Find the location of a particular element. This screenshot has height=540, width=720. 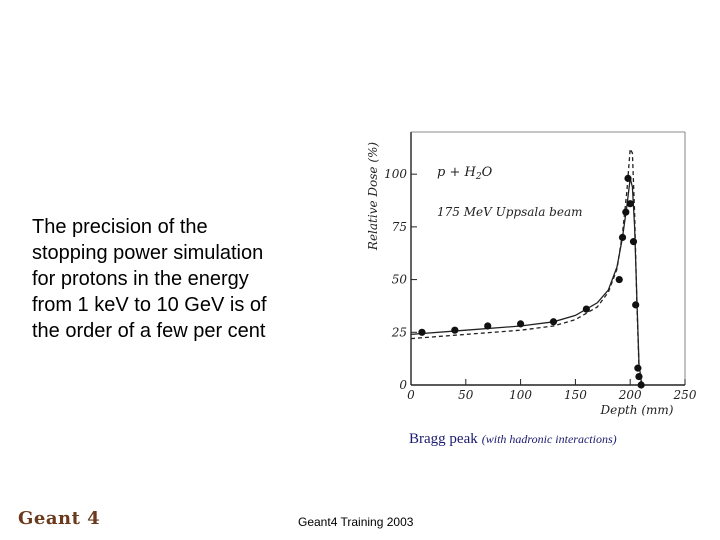

body-line: for protons in the energy is located at coordinates (140, 279).